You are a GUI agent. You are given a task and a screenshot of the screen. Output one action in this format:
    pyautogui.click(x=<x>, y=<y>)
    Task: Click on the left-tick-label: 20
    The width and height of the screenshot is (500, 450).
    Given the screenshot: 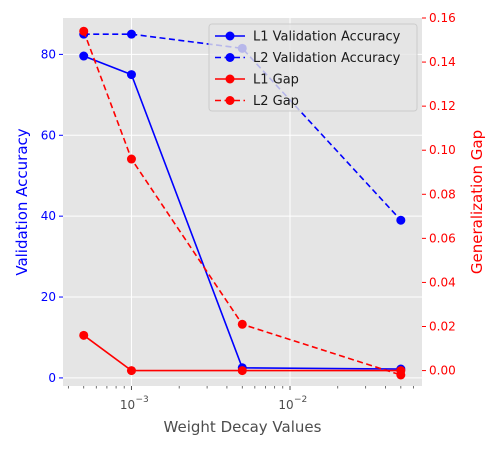 What is the action you would take?
    pyautogui.click(x=48, y=297)
    